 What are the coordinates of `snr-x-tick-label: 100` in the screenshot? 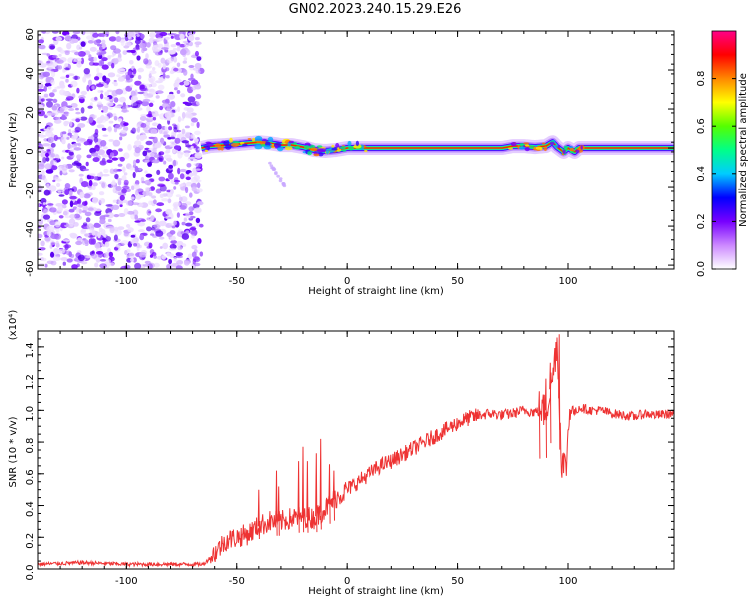 It's located at (567, 581).